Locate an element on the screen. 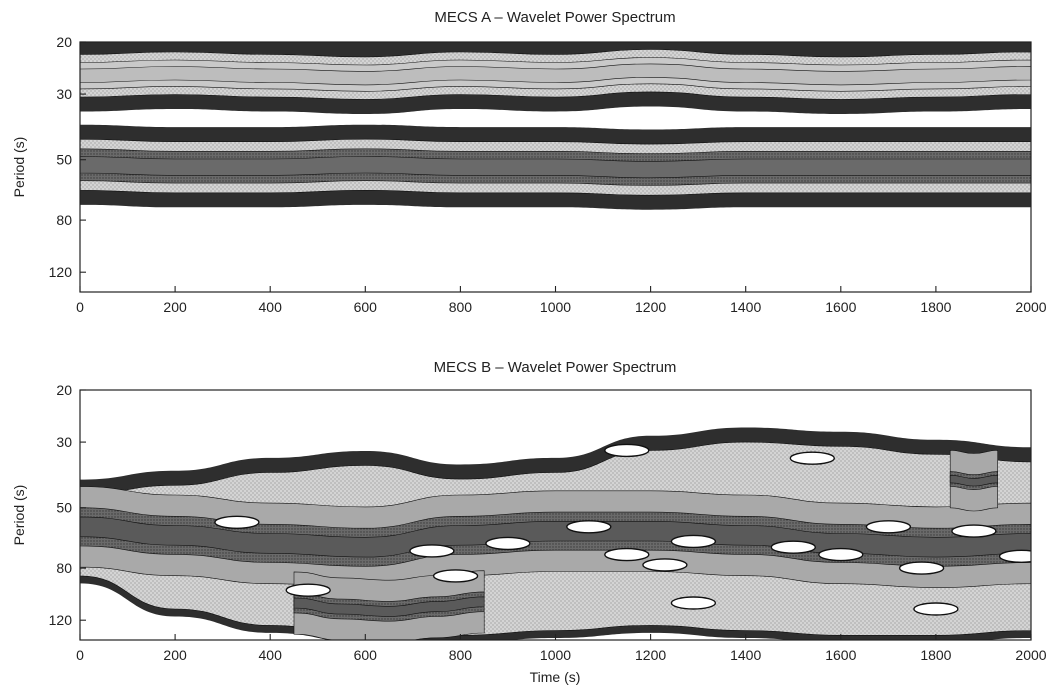  panel-b-x-tick-label: 800 is located at coordinates (461, 655).